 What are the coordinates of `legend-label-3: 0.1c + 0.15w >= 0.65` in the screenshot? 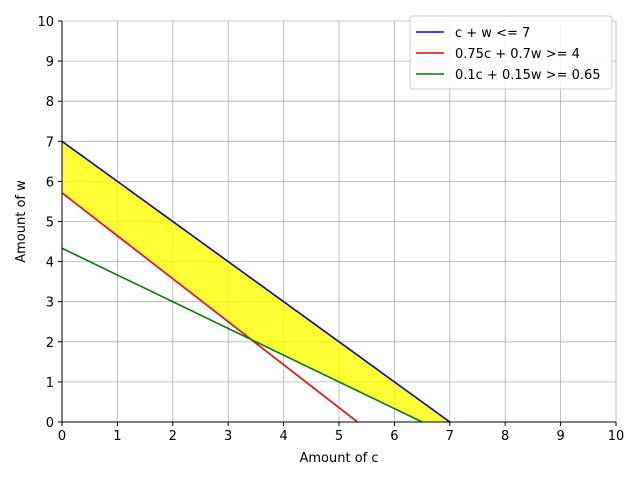 It's located at (528, 75).